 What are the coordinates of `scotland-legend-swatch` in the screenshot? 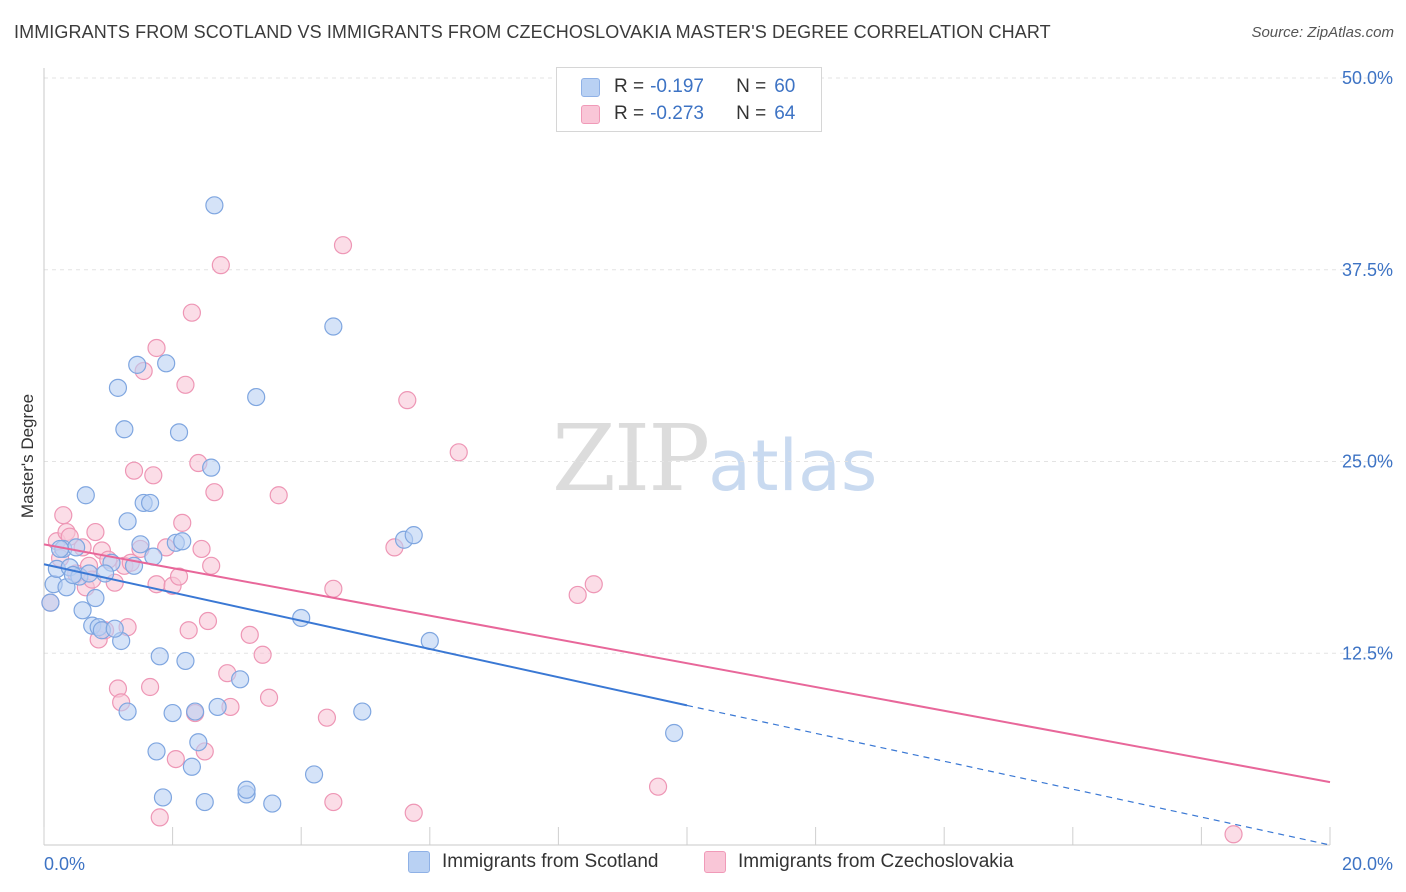 It's located at (419, 862).